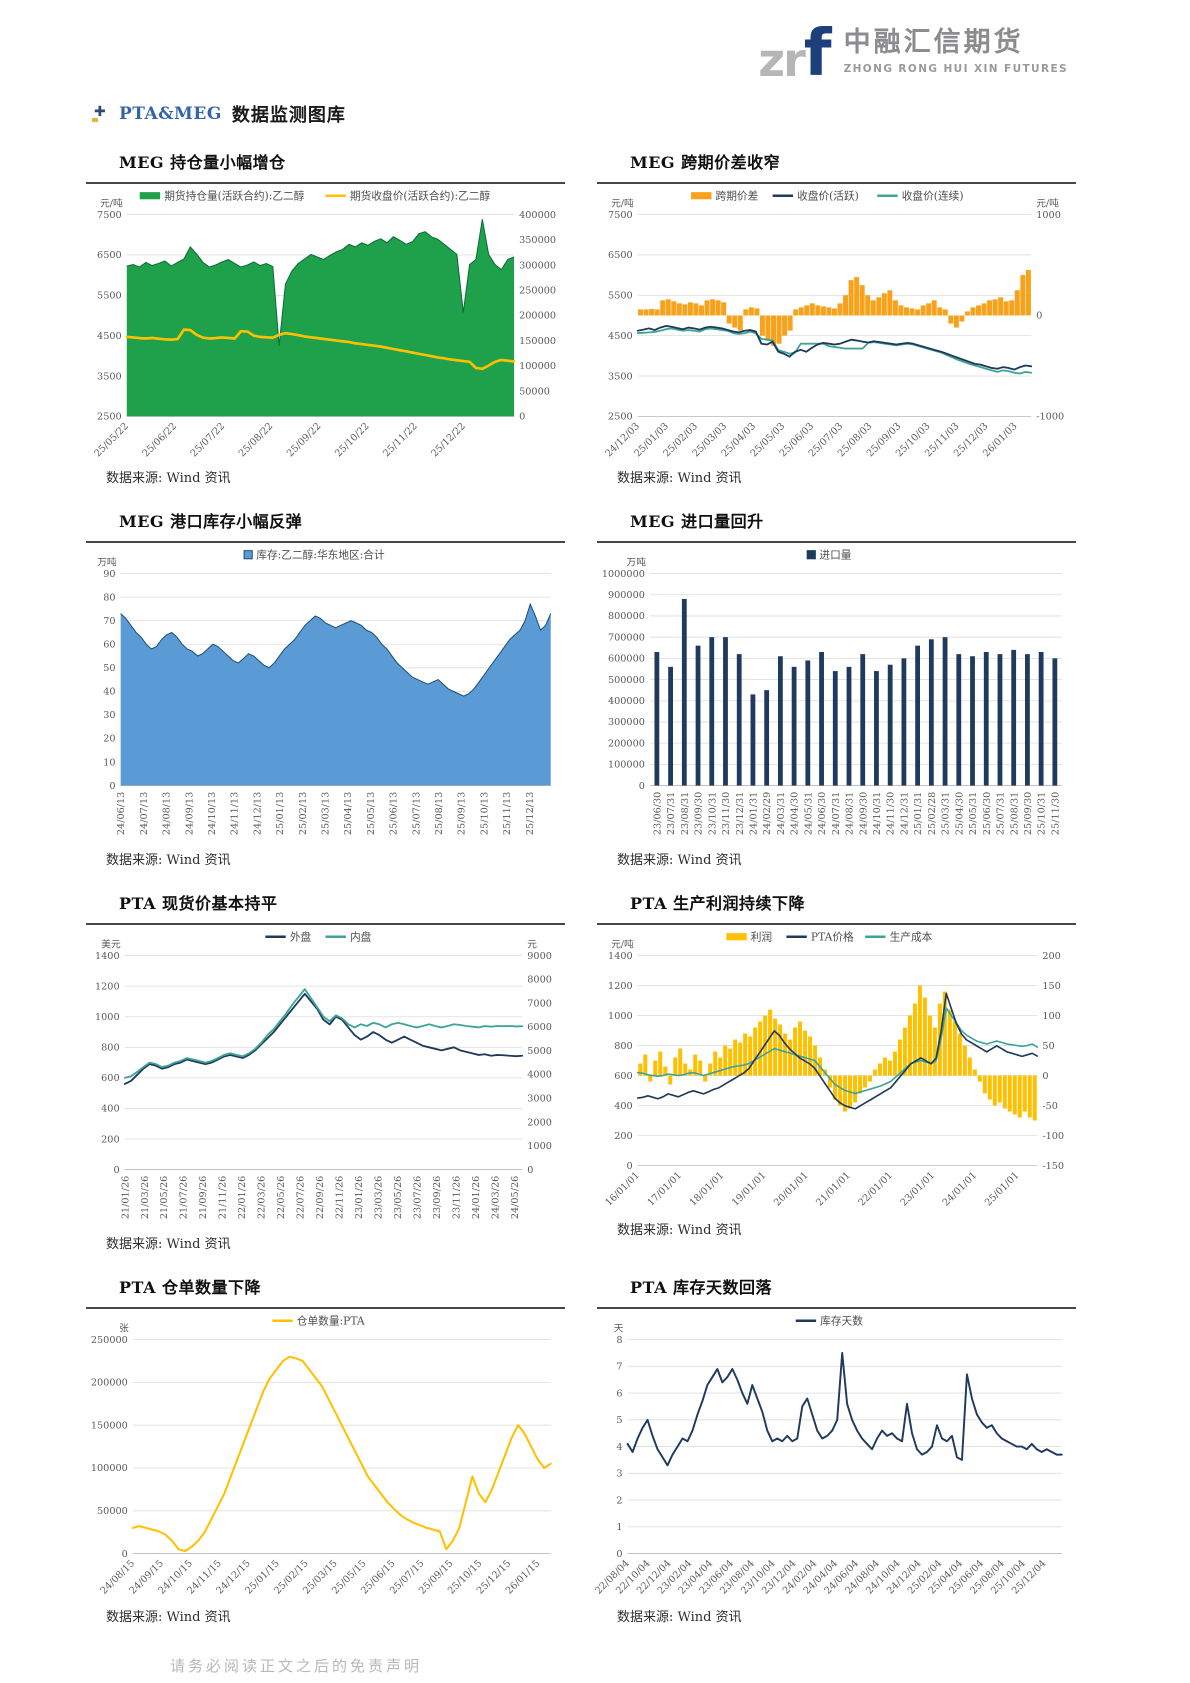  What do you see at coordinates (891, 813) in the screenshot?
I see `svg-text: 24/11/30` at bounding box center [891, 813].